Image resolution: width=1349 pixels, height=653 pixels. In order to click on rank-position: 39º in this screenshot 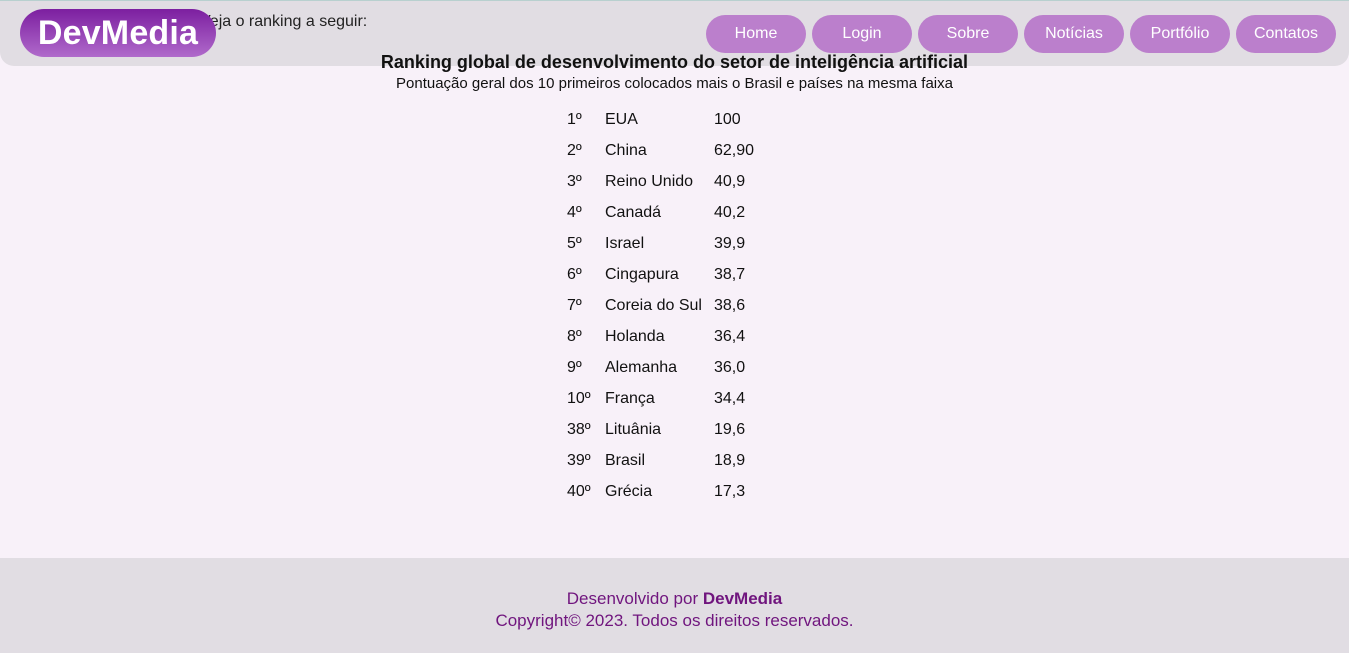, I will do `click(579, 460)`.